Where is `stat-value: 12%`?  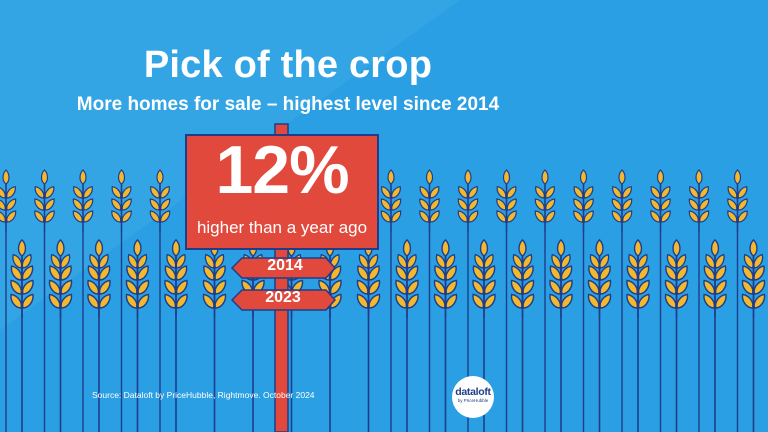
stat-value: 12% is located at coordinates (282, 170).